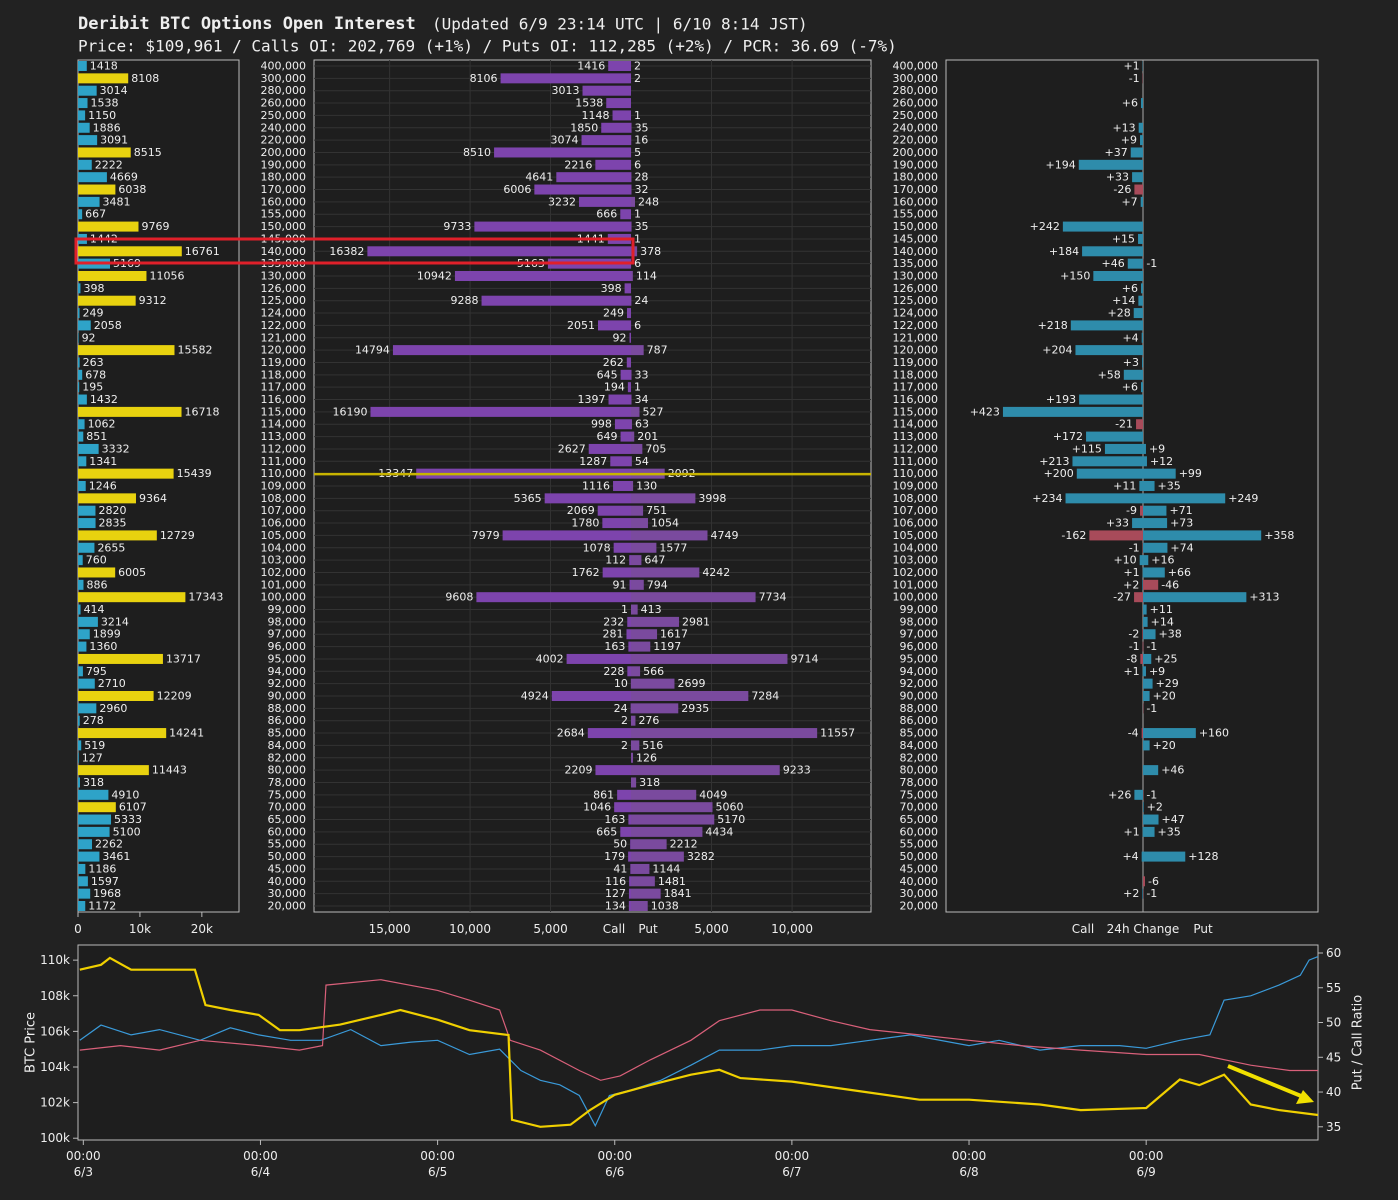 Image resolution: width=1398 pixels, height=1200 pixels. What do you see at coordinates (916, 498) in the screenshot?
I see `y-tick-label: 108,000` at bounding box center [916, 498].